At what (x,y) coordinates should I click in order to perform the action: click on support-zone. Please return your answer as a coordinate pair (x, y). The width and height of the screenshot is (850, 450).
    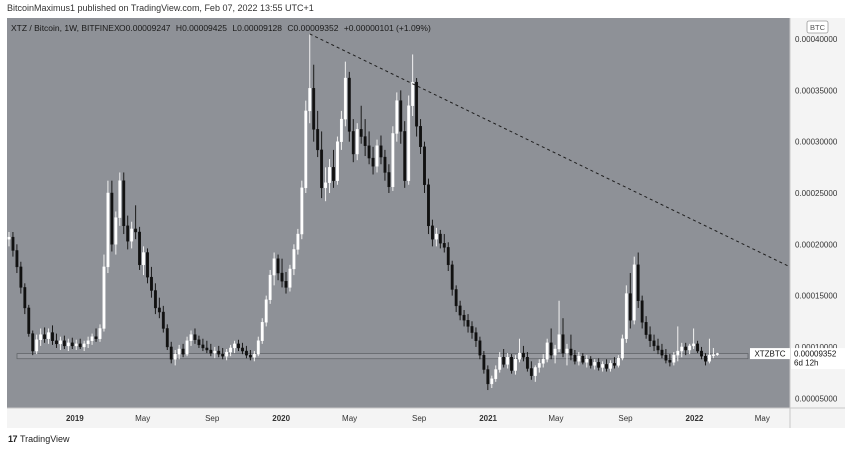
    Looking at the image, I should click on (382, 356).